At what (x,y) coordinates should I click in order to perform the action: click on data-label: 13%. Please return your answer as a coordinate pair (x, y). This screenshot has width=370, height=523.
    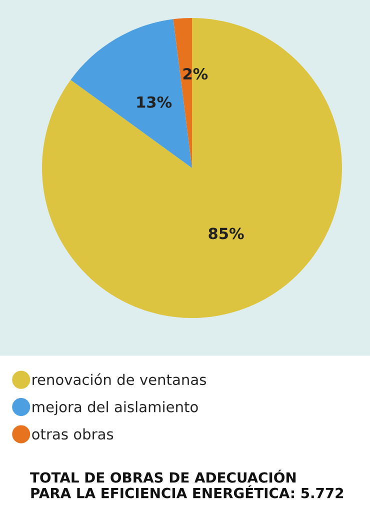
    Looking at the image, I should click on (154, 102).